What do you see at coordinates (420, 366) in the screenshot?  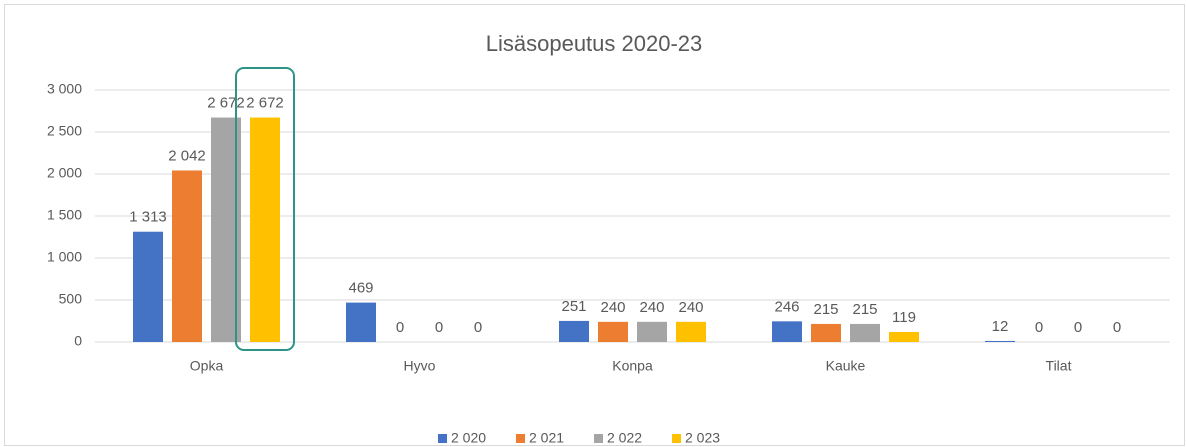 I see `x-tick-label: Hyvo` at bounding box center [420, 366].